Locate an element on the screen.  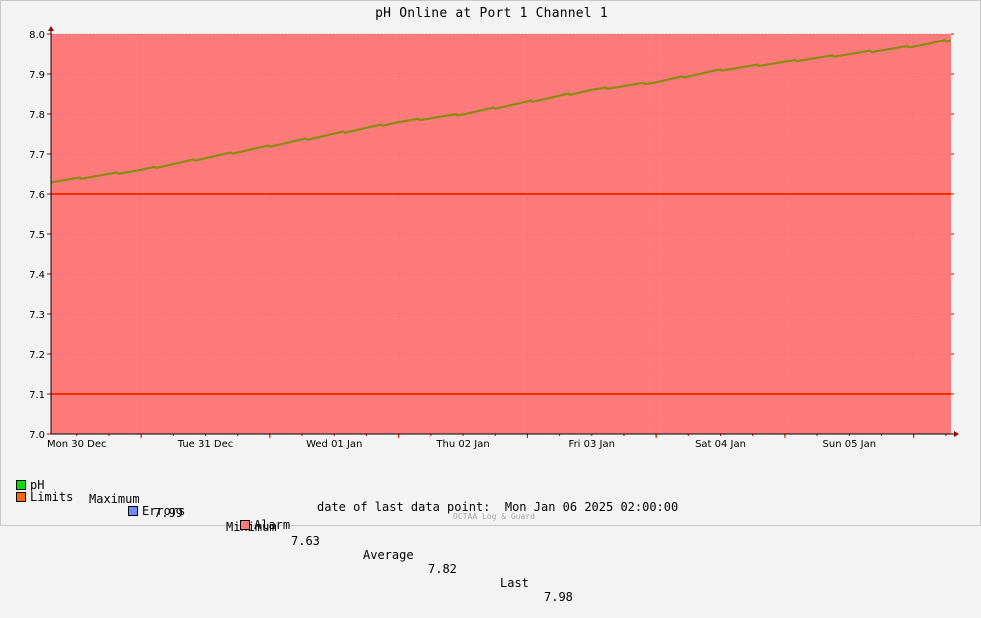
legend-keys-row: Limits Errors Alarm is located at coordinates (153, 511).